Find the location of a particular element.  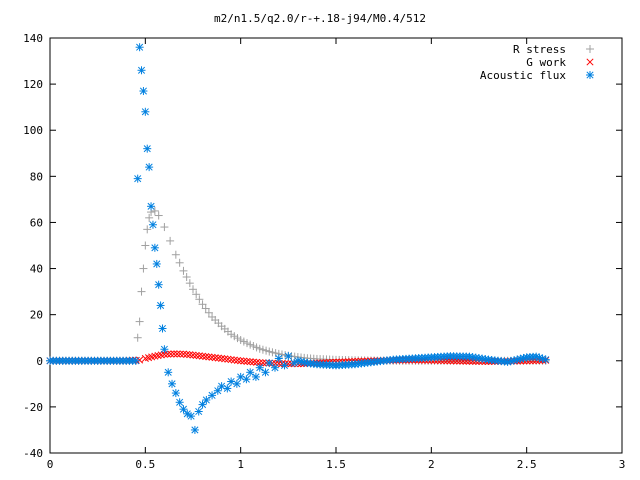

y-tick-label: 0 is located at coordinates (39, 361).